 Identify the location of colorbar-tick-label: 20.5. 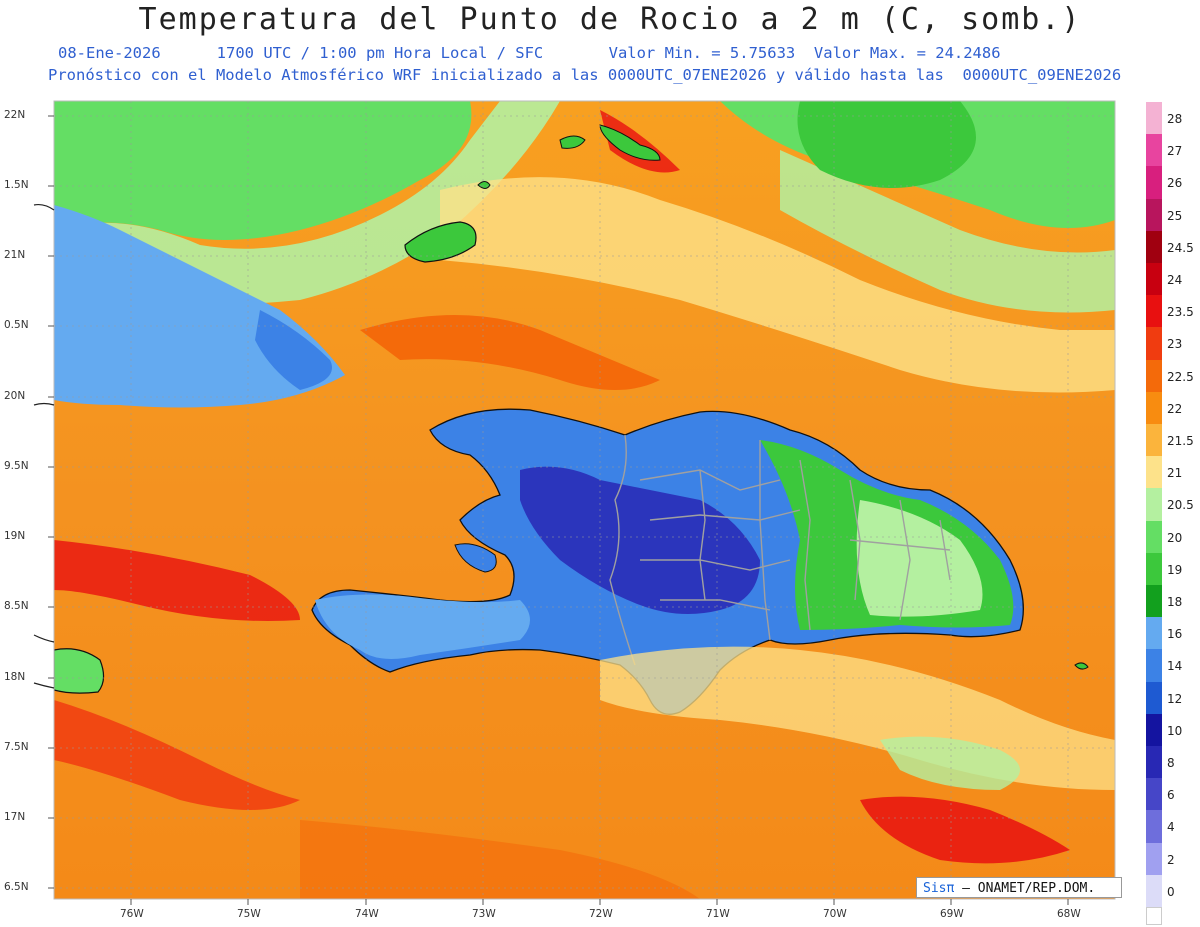
(1180, 505).